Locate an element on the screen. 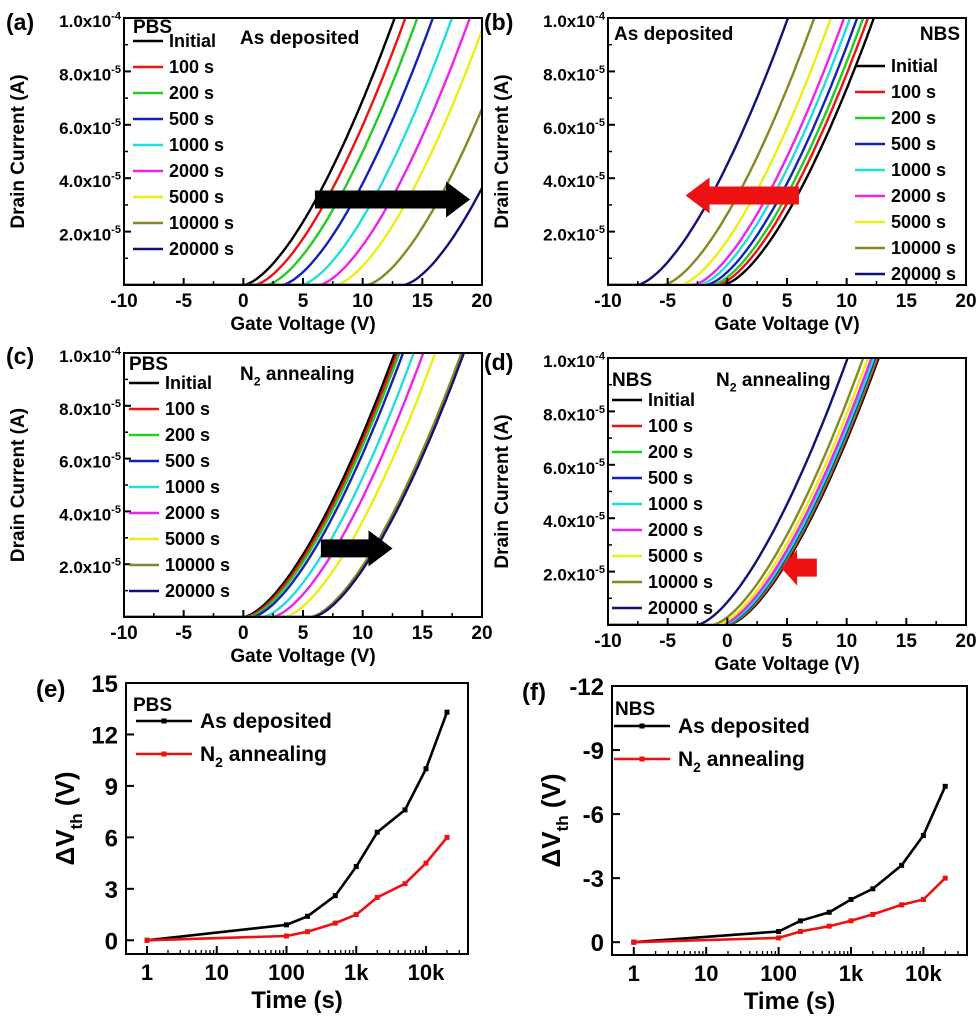  legend-entry-rest: annealing is located at coordinates (275, 754).